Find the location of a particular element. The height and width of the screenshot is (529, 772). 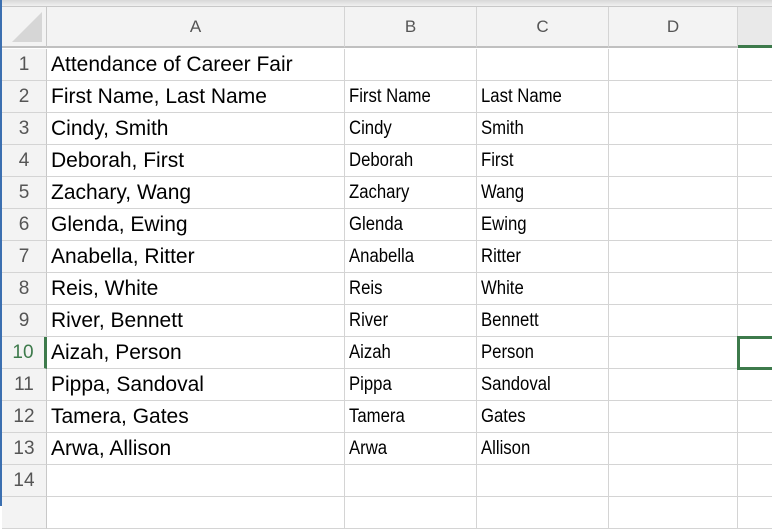

cell-a6: Glenda, Ewing is located at coordinates (196, 225).